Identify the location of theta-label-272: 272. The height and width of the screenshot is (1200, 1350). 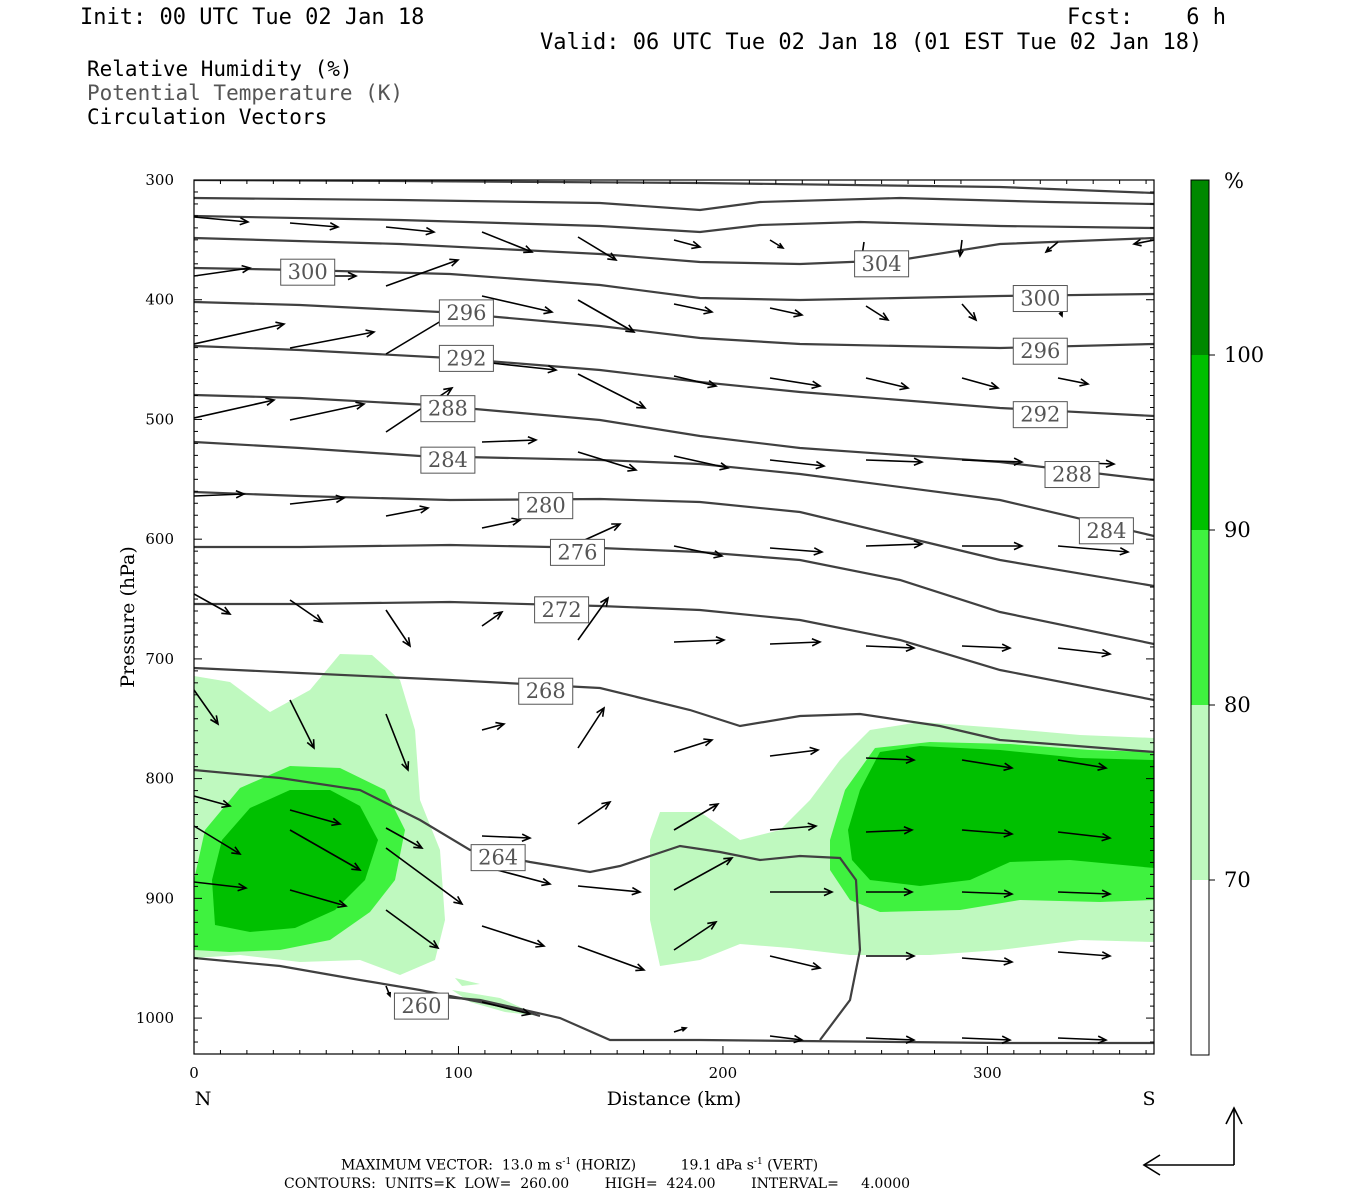
(562, 610).